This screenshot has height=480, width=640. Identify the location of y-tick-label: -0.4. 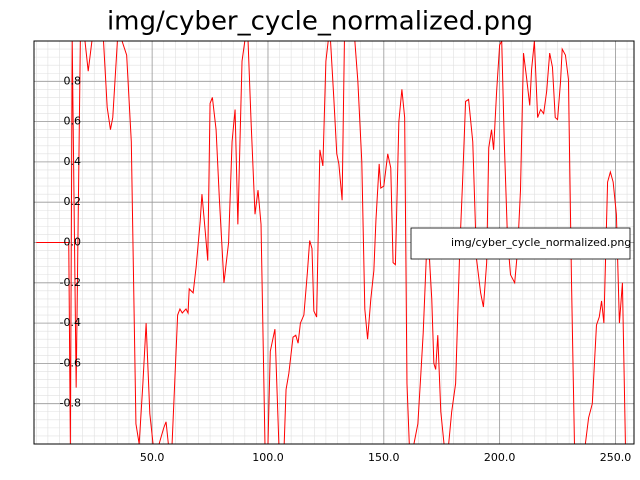
(70, 322).